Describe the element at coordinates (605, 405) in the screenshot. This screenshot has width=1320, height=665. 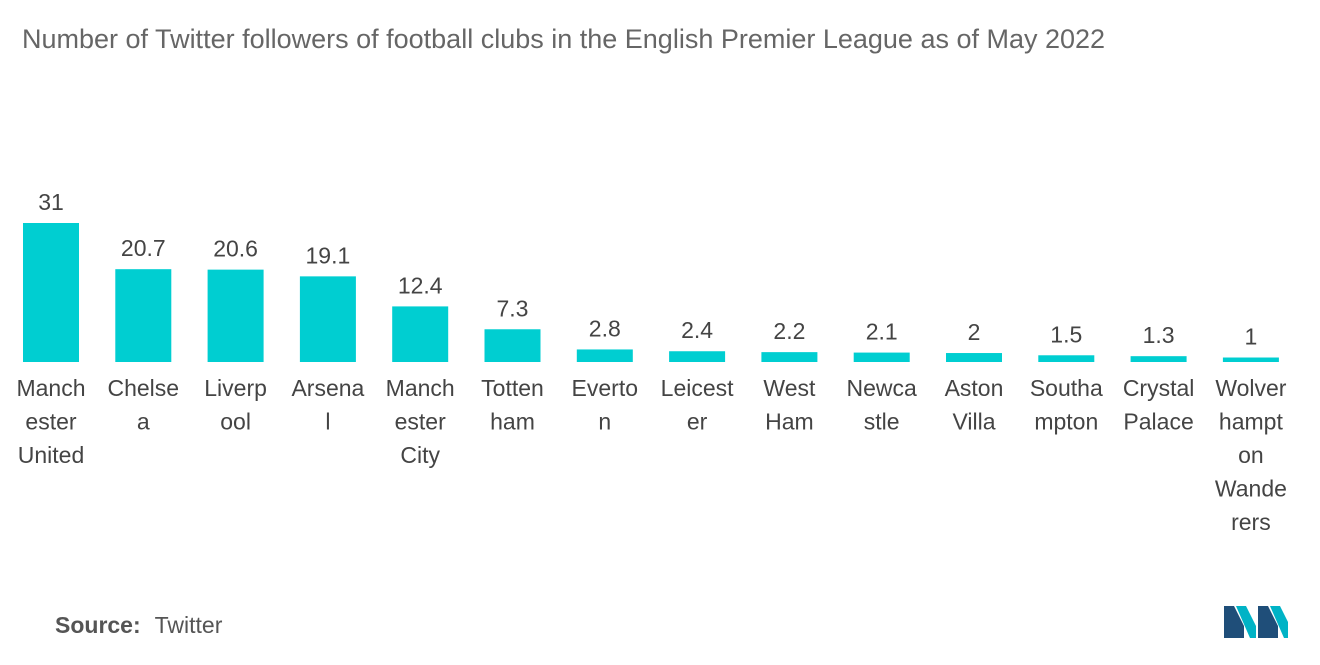
I see `category-label-6: Everto n` at that location.